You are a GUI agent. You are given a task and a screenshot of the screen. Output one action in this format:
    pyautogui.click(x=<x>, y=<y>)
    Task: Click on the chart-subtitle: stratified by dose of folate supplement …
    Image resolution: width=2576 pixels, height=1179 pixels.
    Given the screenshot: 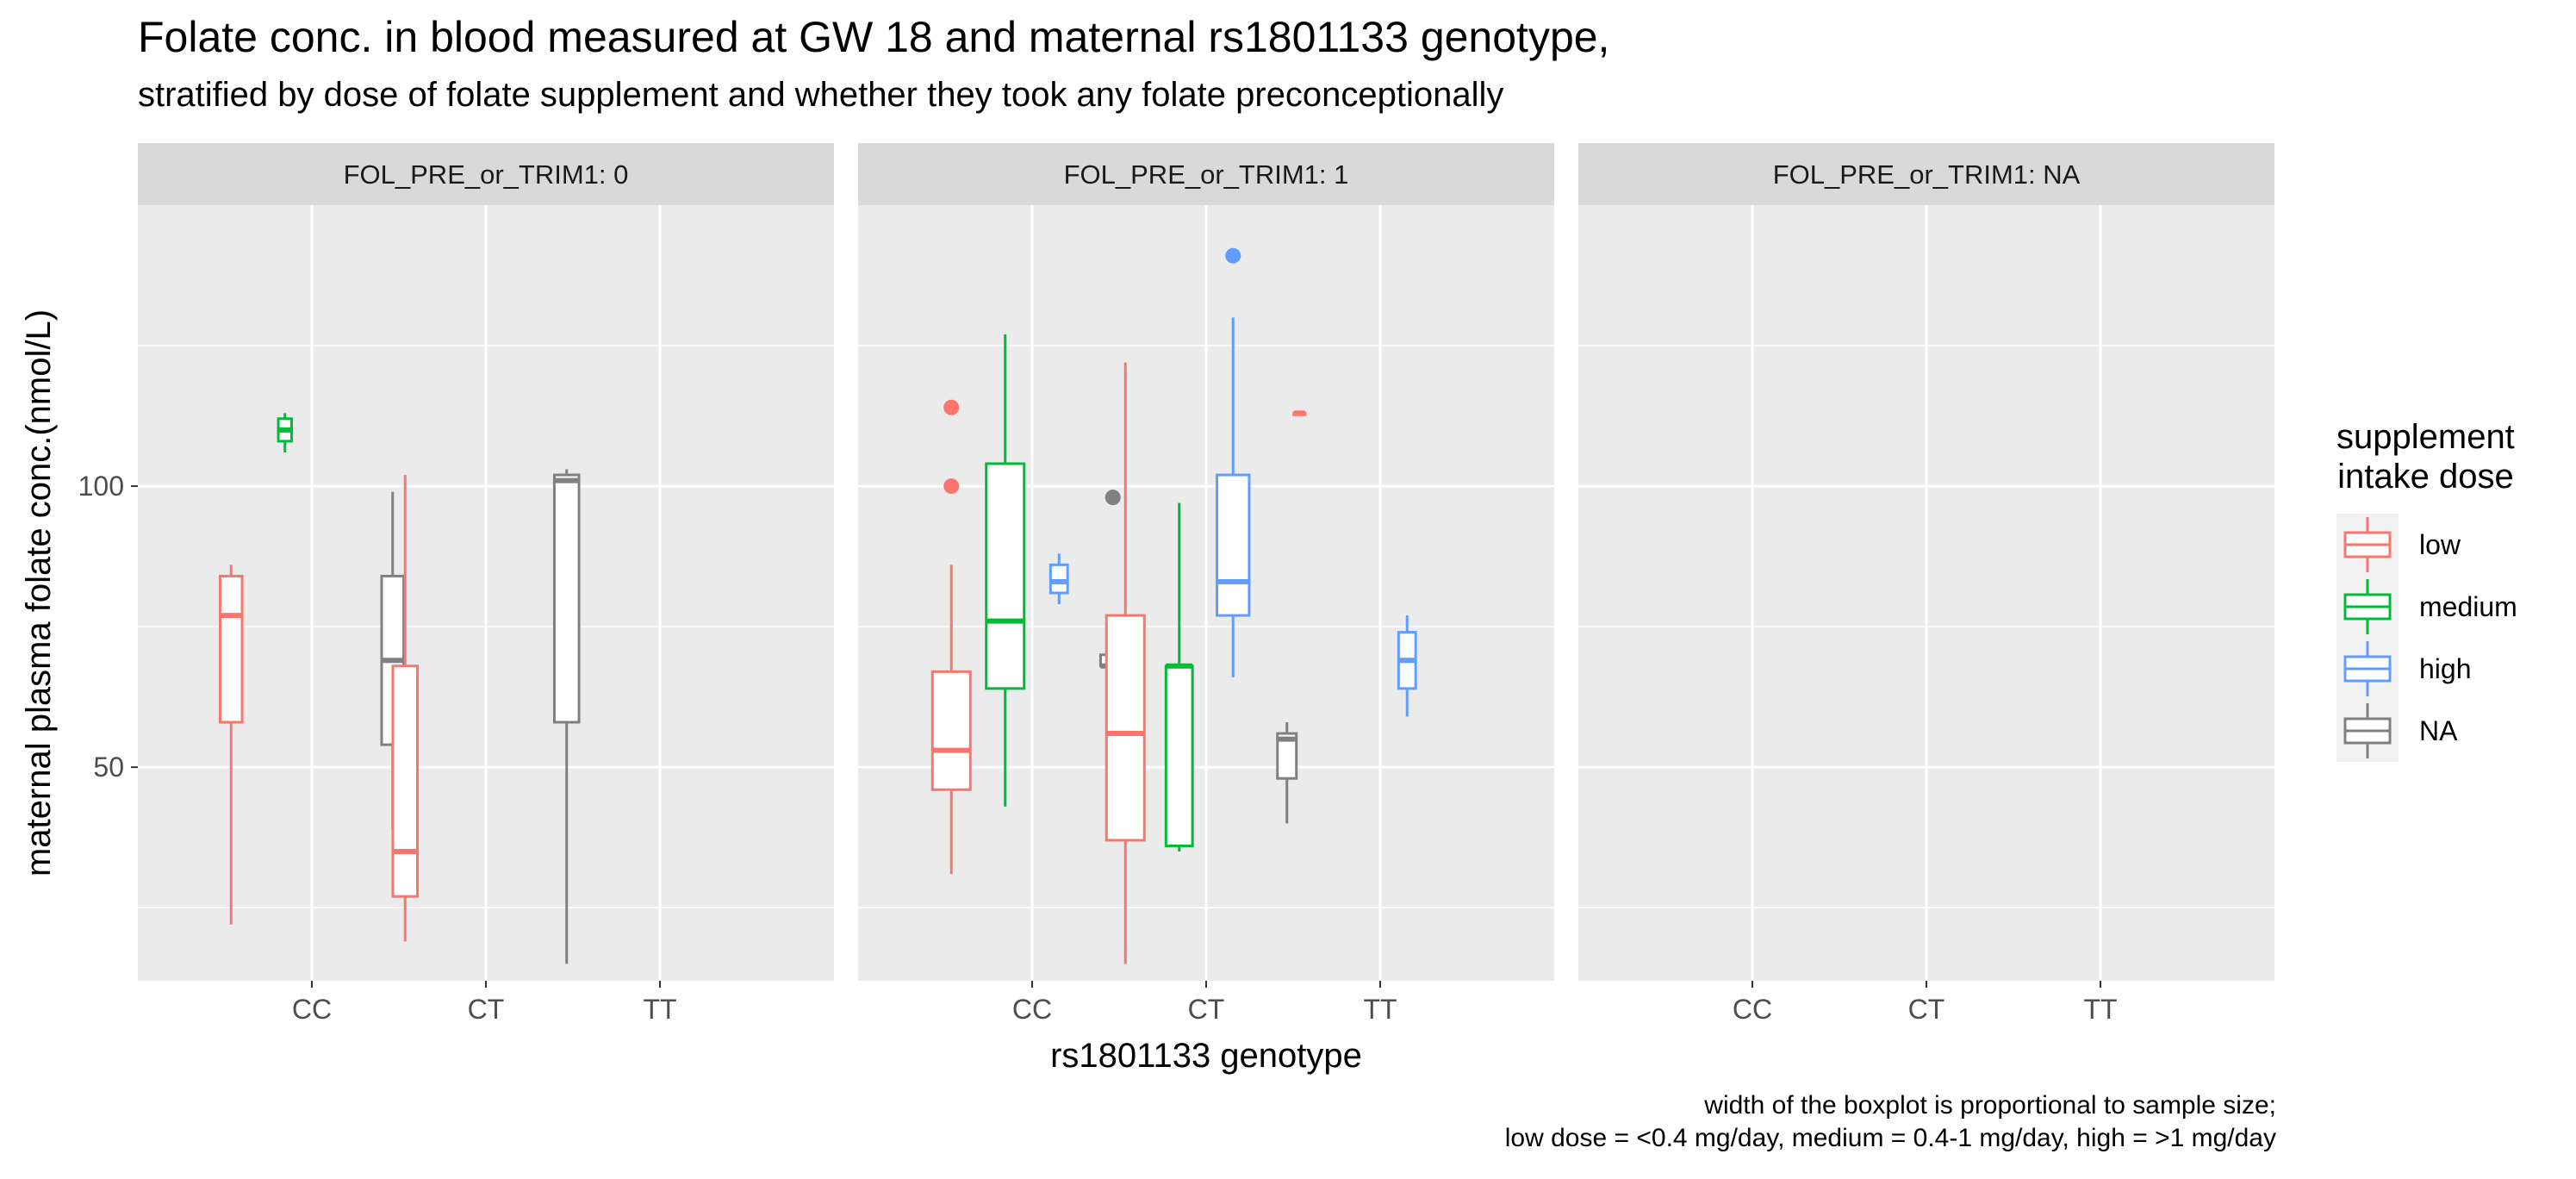 What is the action you would take?
    pyautogui.click(x=821, y=95)
    